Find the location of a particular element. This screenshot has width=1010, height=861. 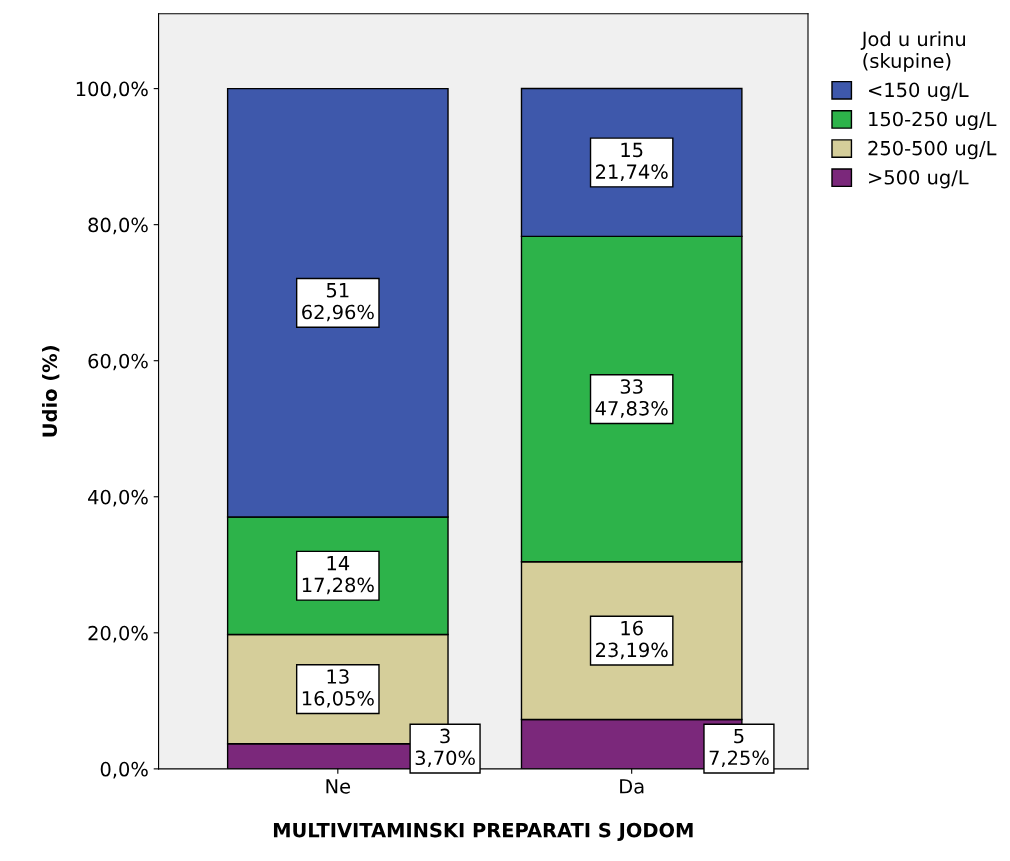

data-label: 51 62,96% is located at coordinates (338, 302).